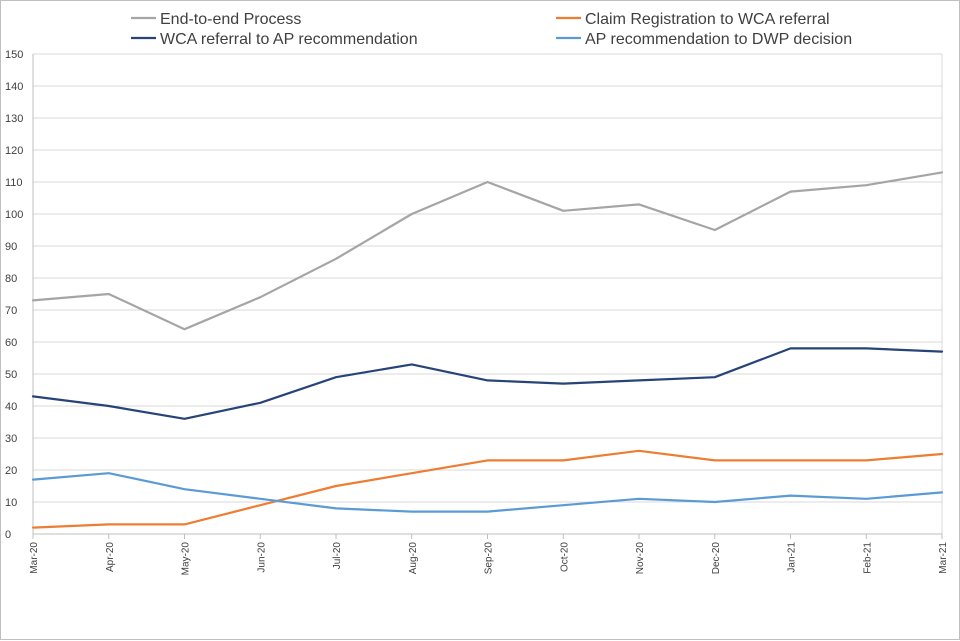  Describe the element at coordinates (8, 535) in the screenshot. I see `y-tick-label: 0` at that location.